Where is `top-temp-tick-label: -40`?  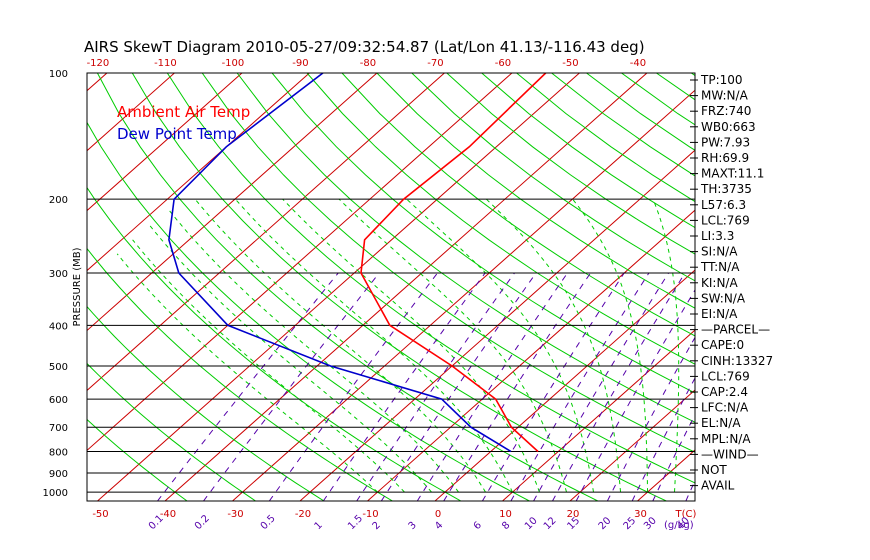
top-temp-tick-label: -40 is located at coordinates (638, 63).